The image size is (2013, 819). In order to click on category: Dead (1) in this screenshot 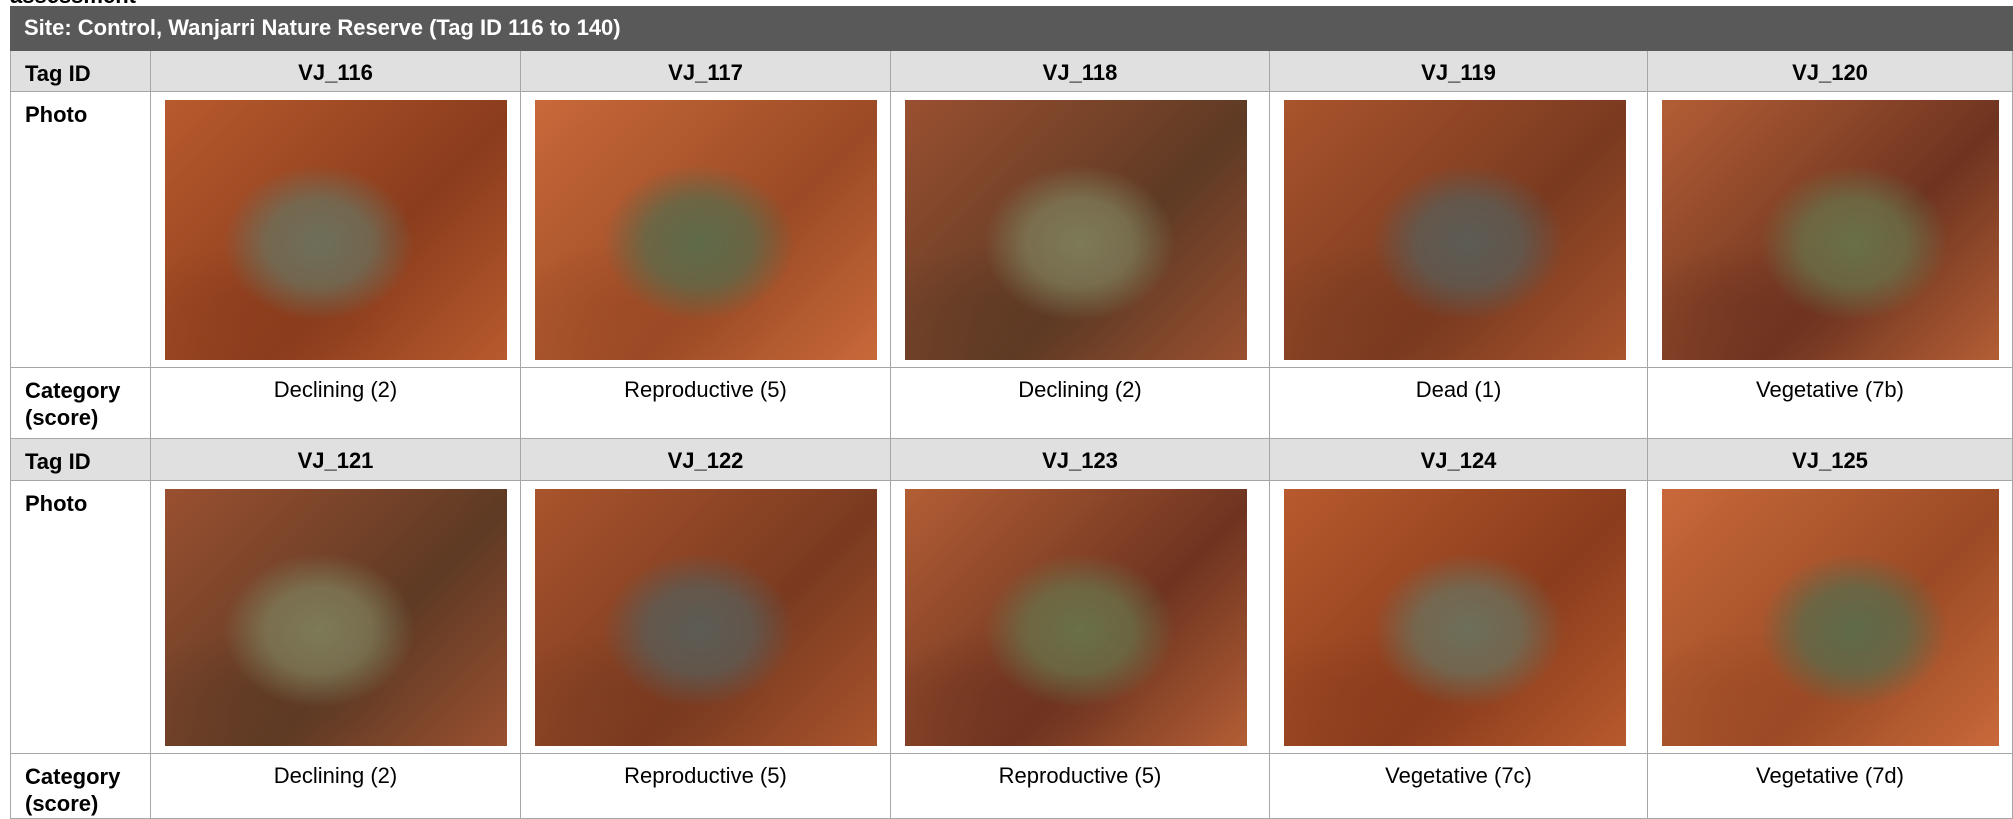, I will do `click(1459, 403)`.